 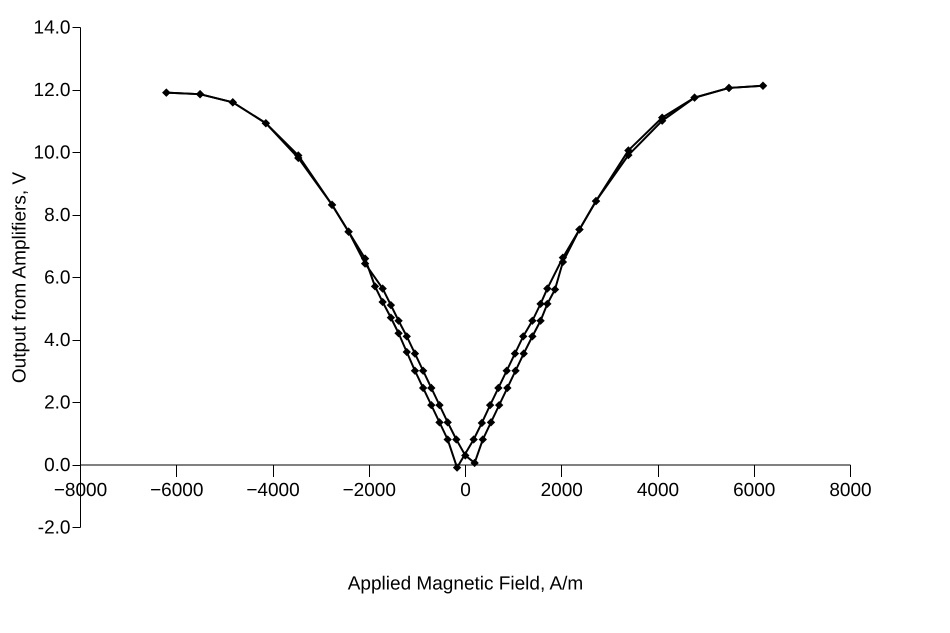 What do you see at coordinates (177, 490) in the screenshot?
I see `x-tick-label: −6000` at bounding box center [177, 490].